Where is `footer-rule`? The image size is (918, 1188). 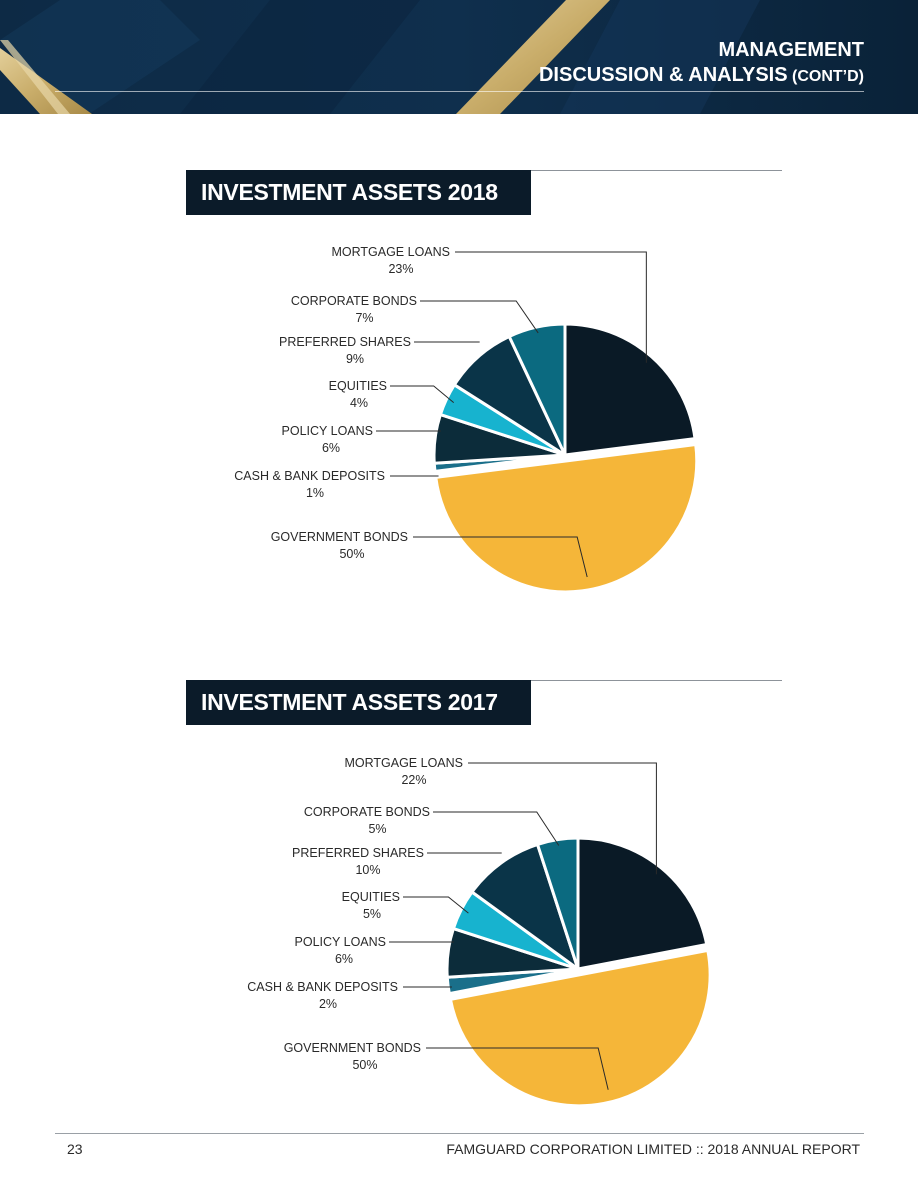
footer-rule is located at coordinates (459, 1133).